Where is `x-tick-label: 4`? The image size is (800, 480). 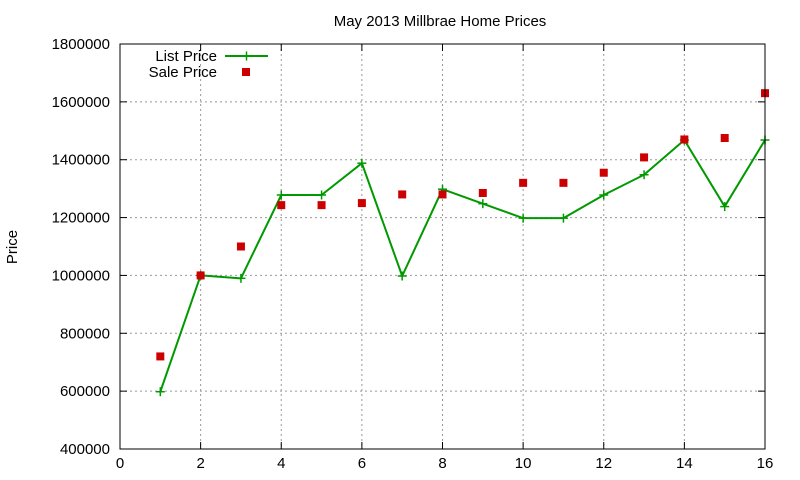 x-tick-label: 4 is located at coordinates (281, 463).